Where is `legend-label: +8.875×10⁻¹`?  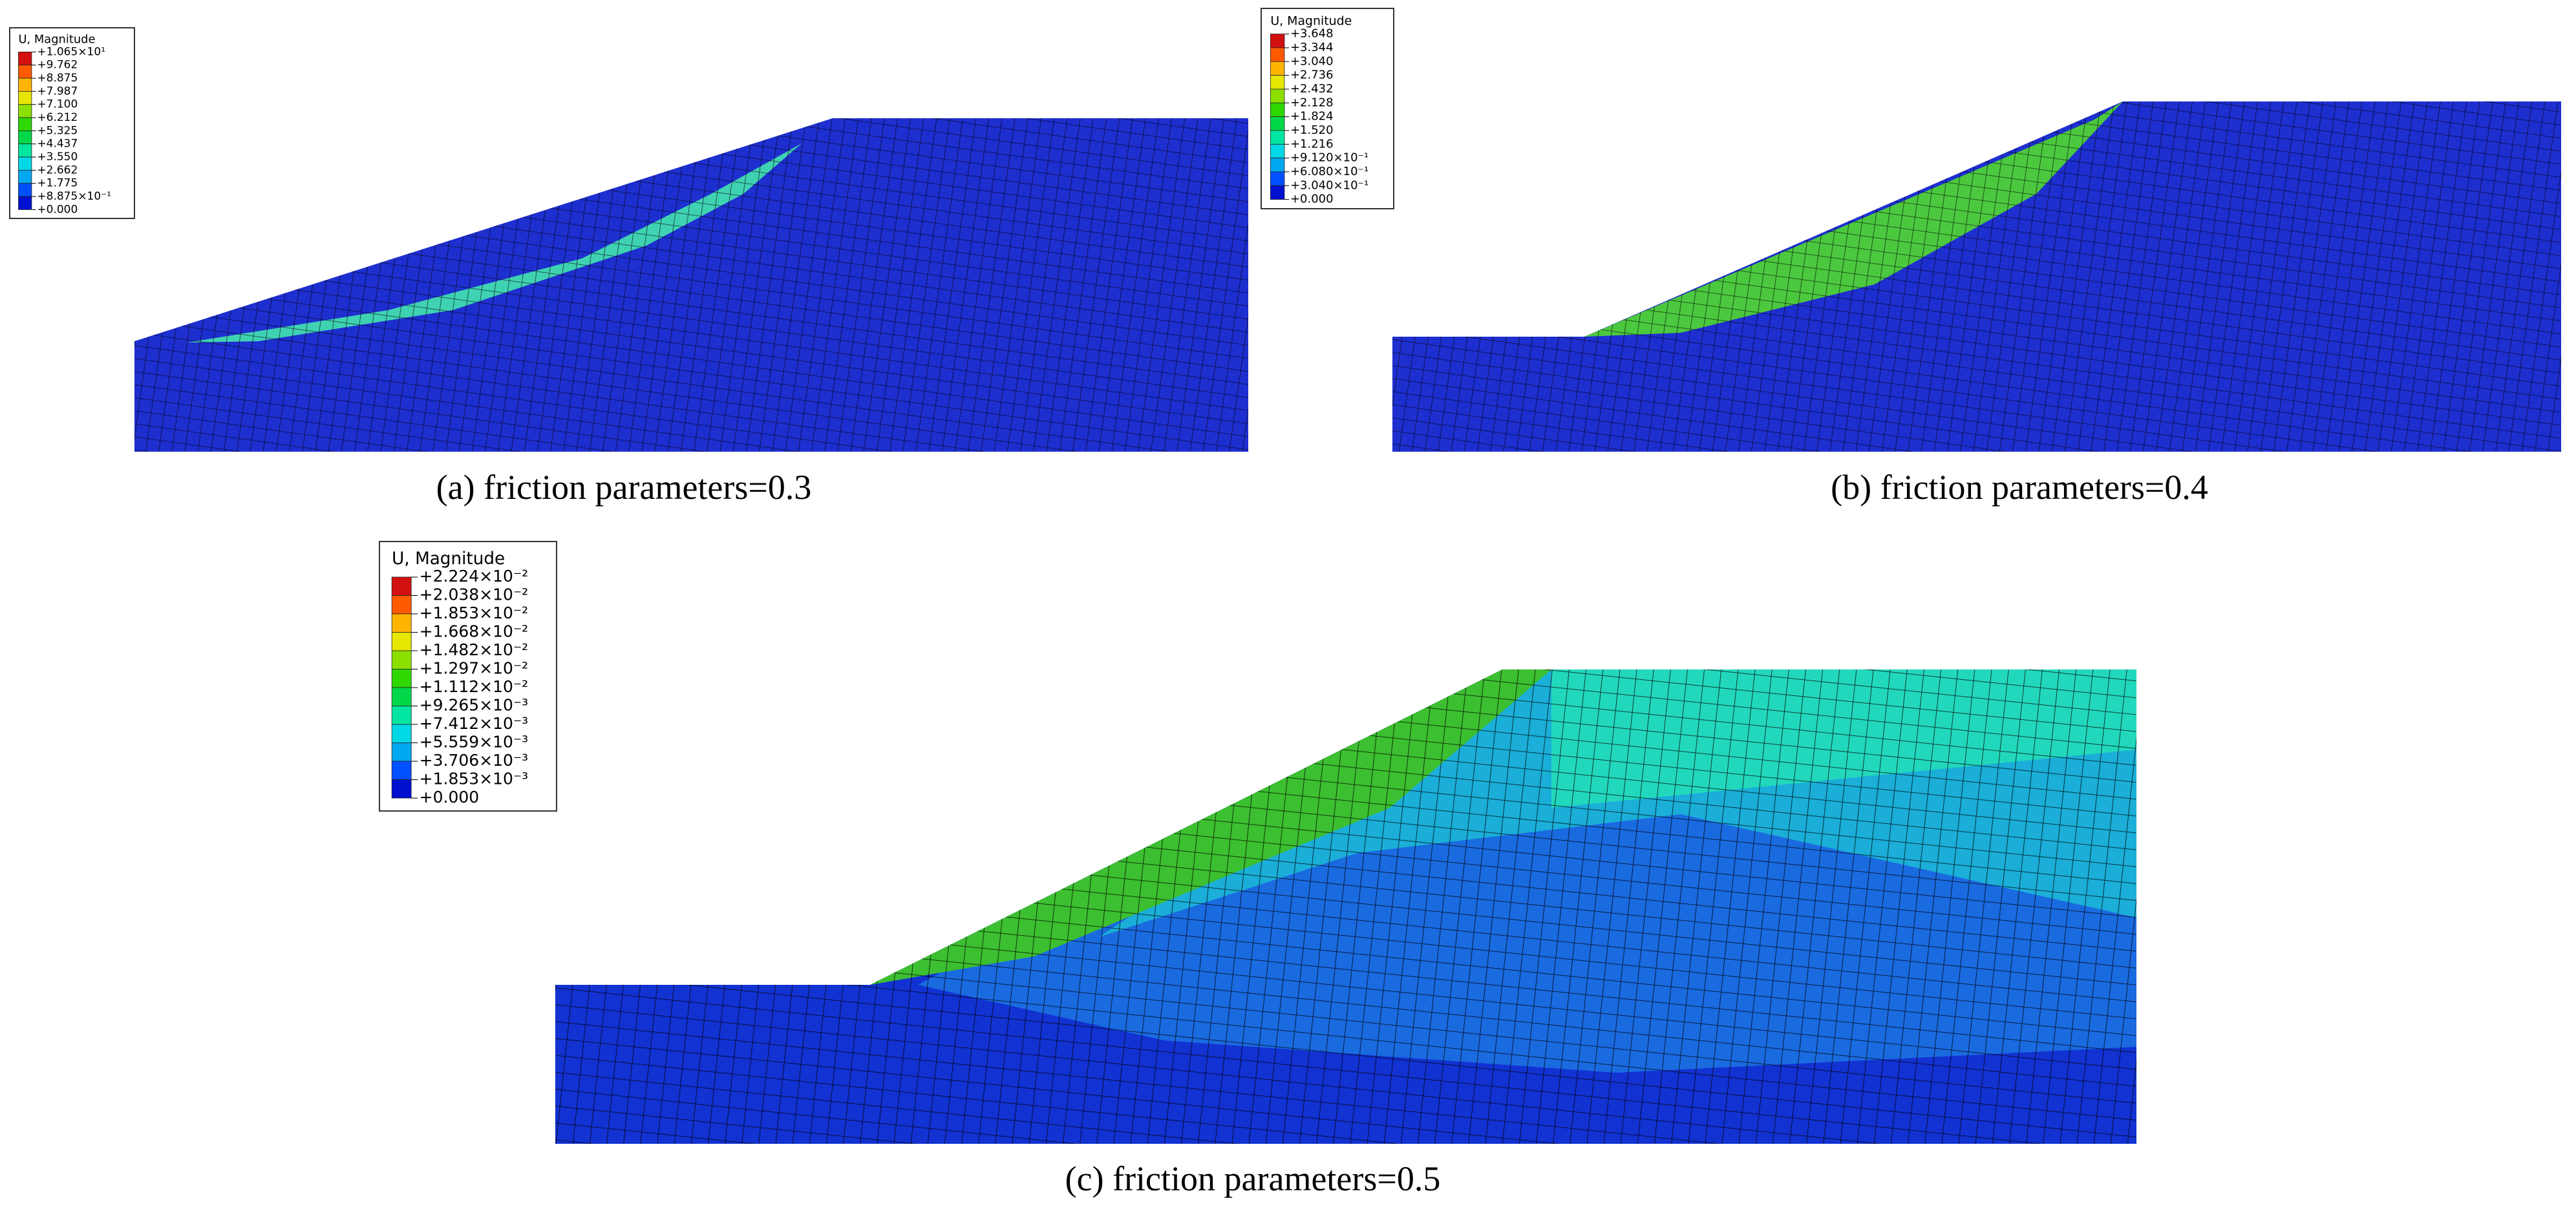 legend-label: +8.875×10⁻¹ is located at coordinates (74, 196).